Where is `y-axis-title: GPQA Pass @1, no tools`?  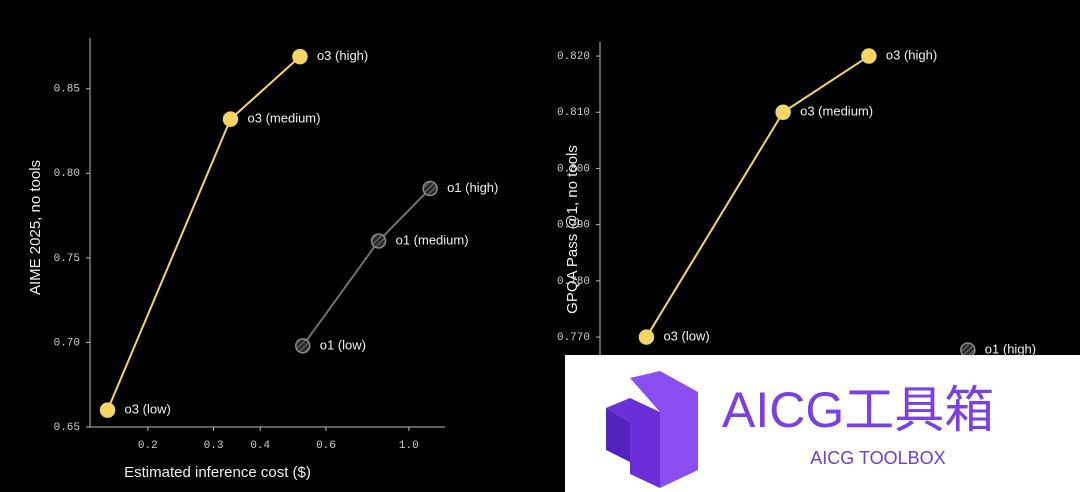 y-axis-title: GPQA Pass @1, no tools is located at coordinates (572, 229).